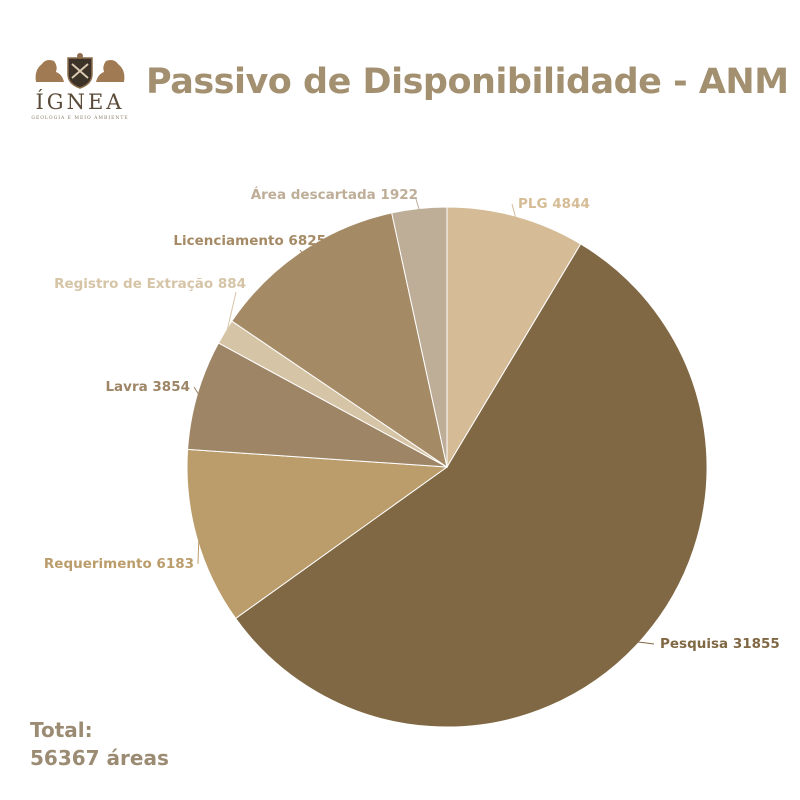 The width and height of the screenshot is (800, 800). What do you see at coordinates (61, 730) in the screenshot?
I see `total-label: Total:` at bounding box center [61, 730].